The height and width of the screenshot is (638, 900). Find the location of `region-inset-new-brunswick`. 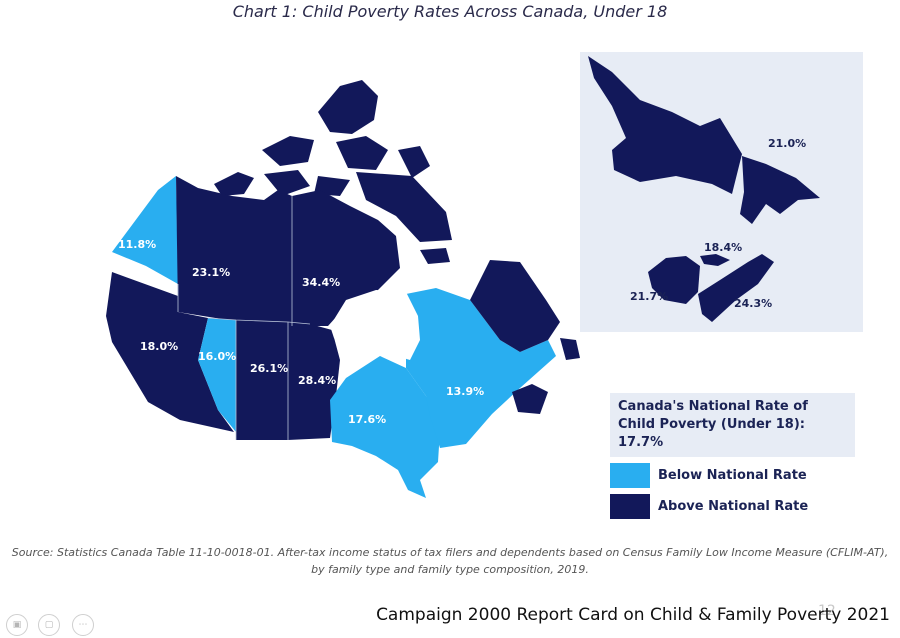

region-inset-new-brunswick is located at coordinates (674, 280).